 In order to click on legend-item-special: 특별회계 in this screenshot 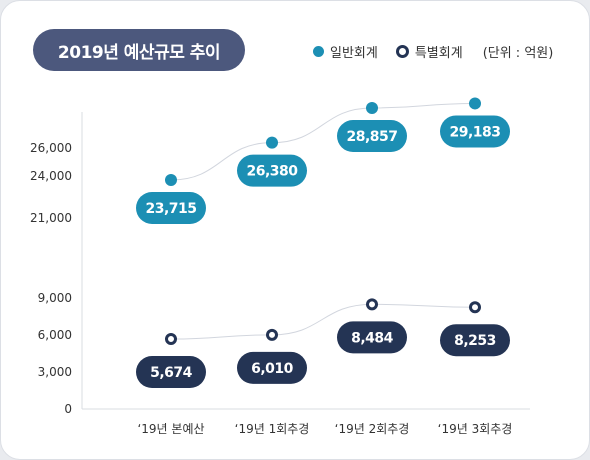, I will do `click(429, 51)`.